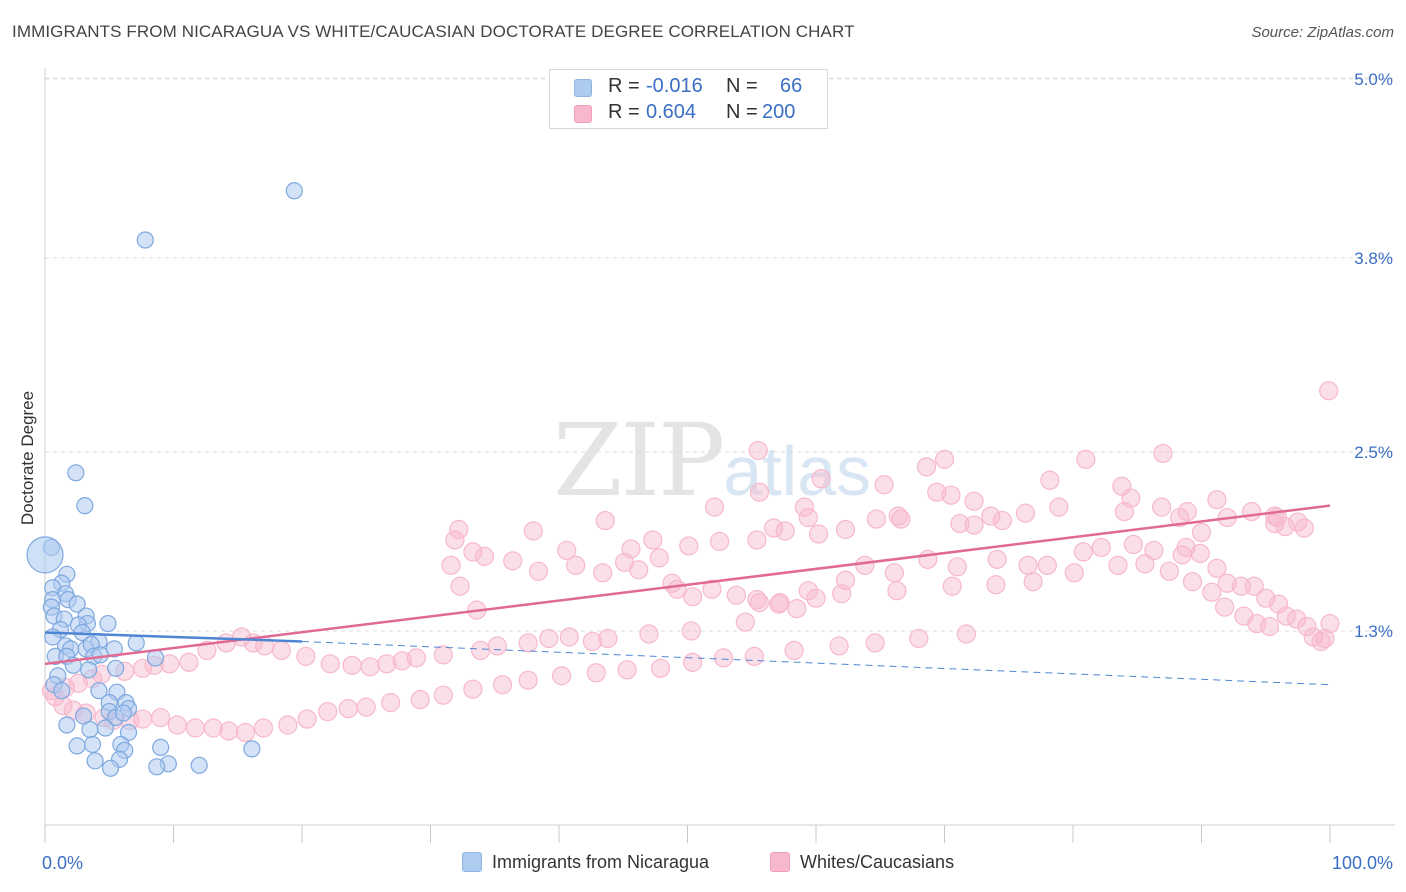 Image resolution: width=1406 pixels, height=892 pixels. I want to click on x-tick-label: 0.0%, so click(62, 863).